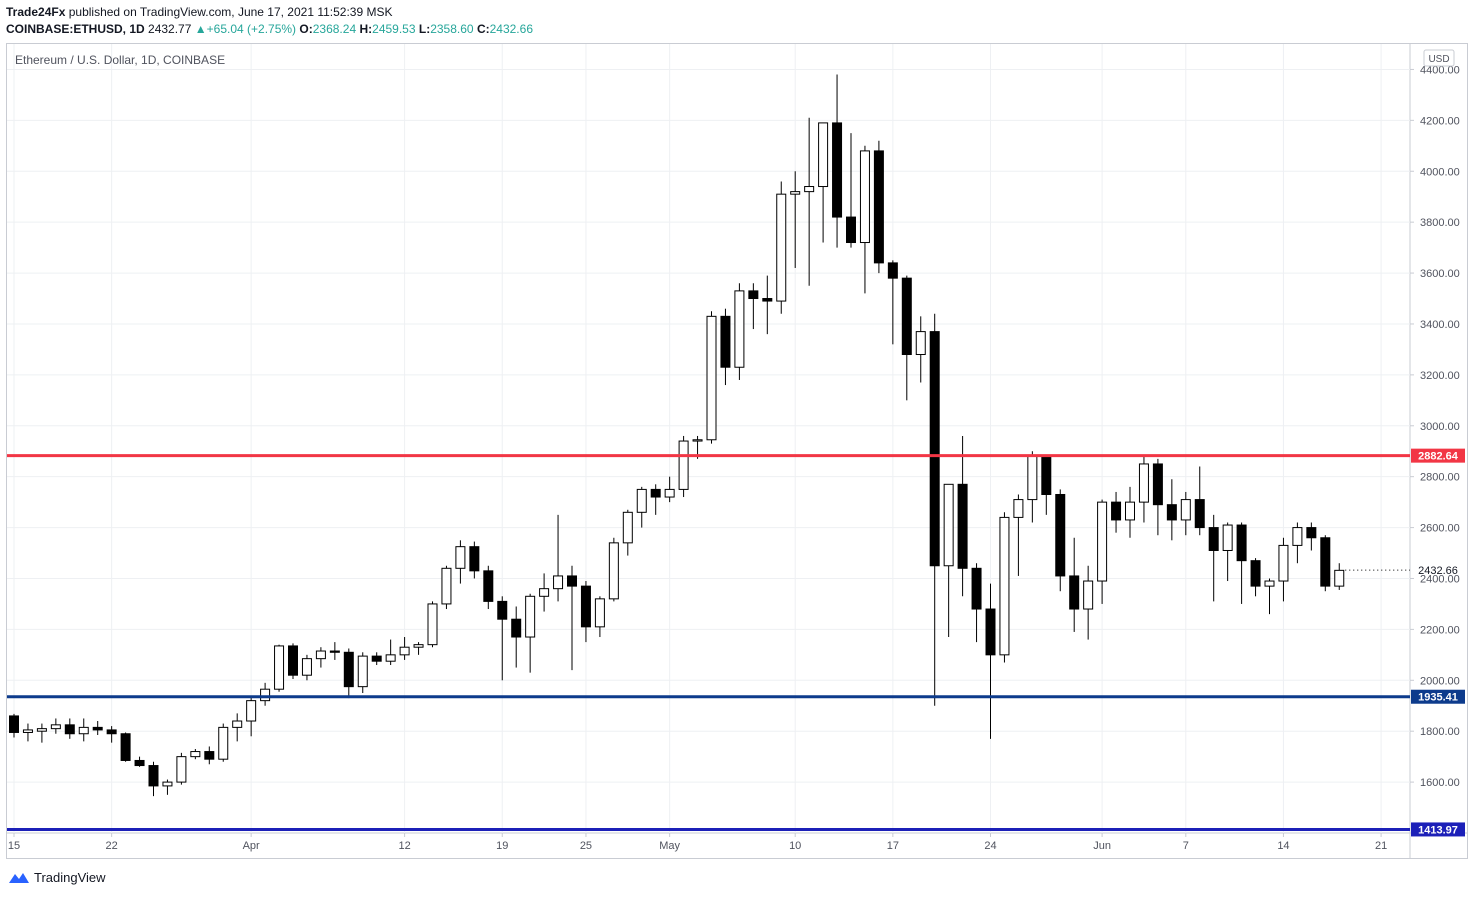  I want to click on time-tick-label: 22, so click(112, 846).